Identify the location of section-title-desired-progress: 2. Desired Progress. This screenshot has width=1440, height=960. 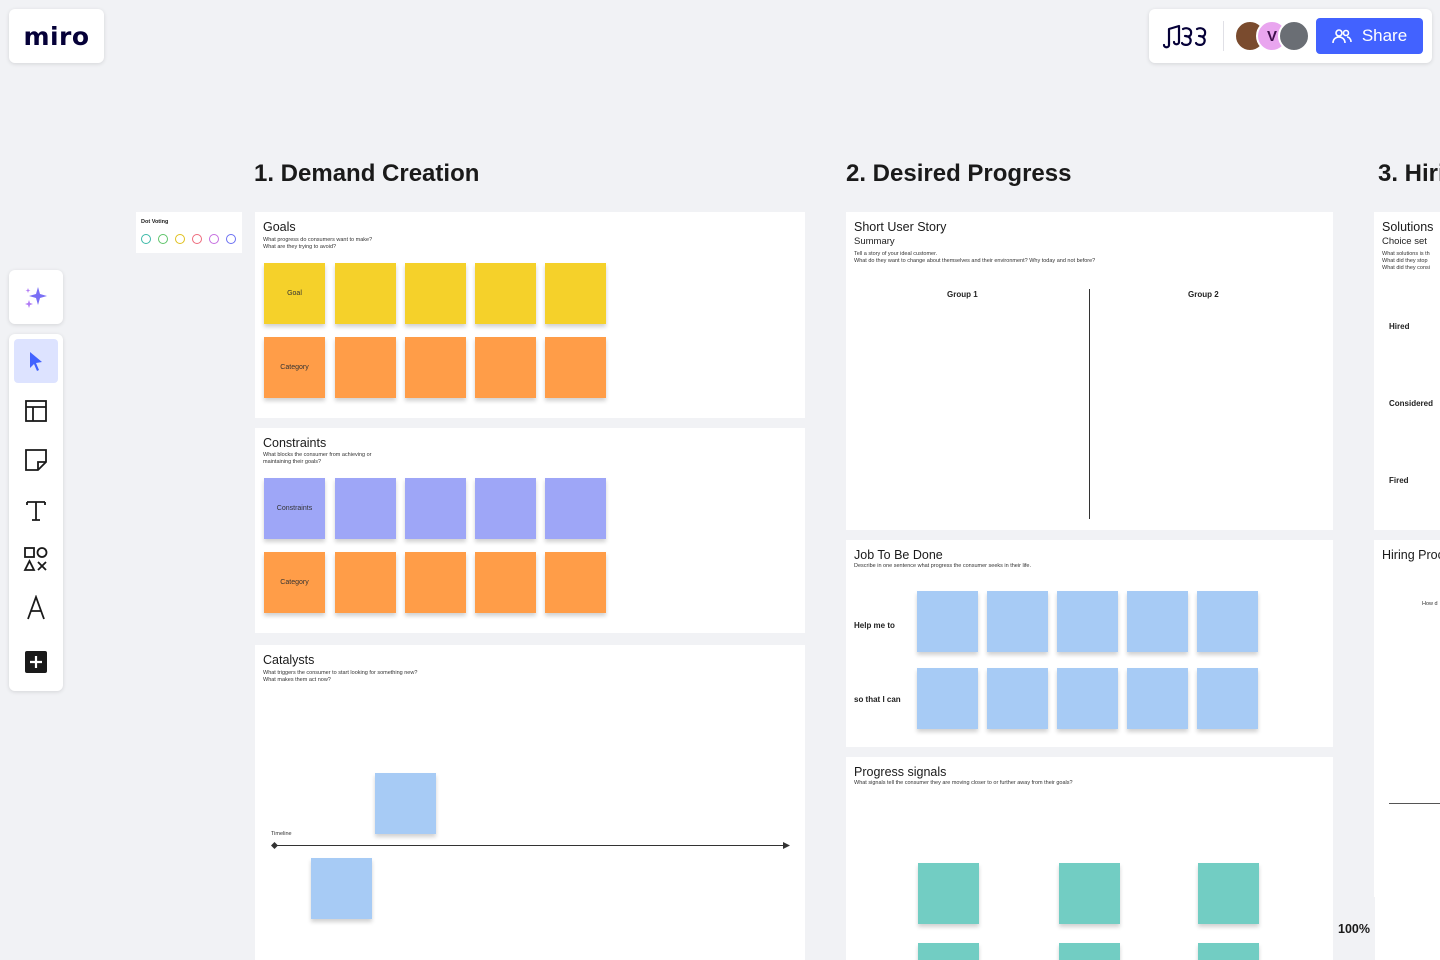
(959, 173).